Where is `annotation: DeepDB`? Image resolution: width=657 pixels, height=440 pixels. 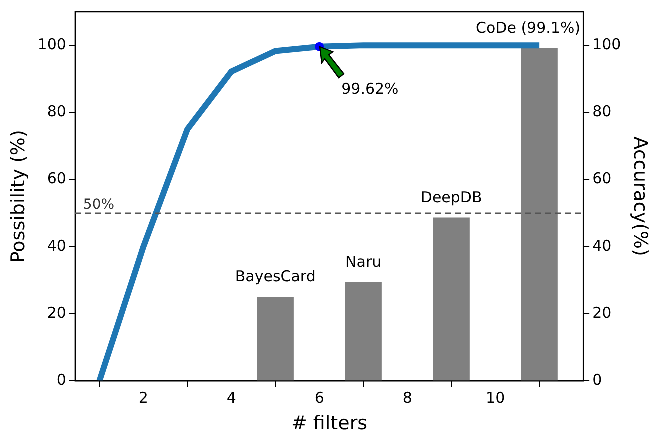 annotation: DeepDB is located at coordinates (451, 197).